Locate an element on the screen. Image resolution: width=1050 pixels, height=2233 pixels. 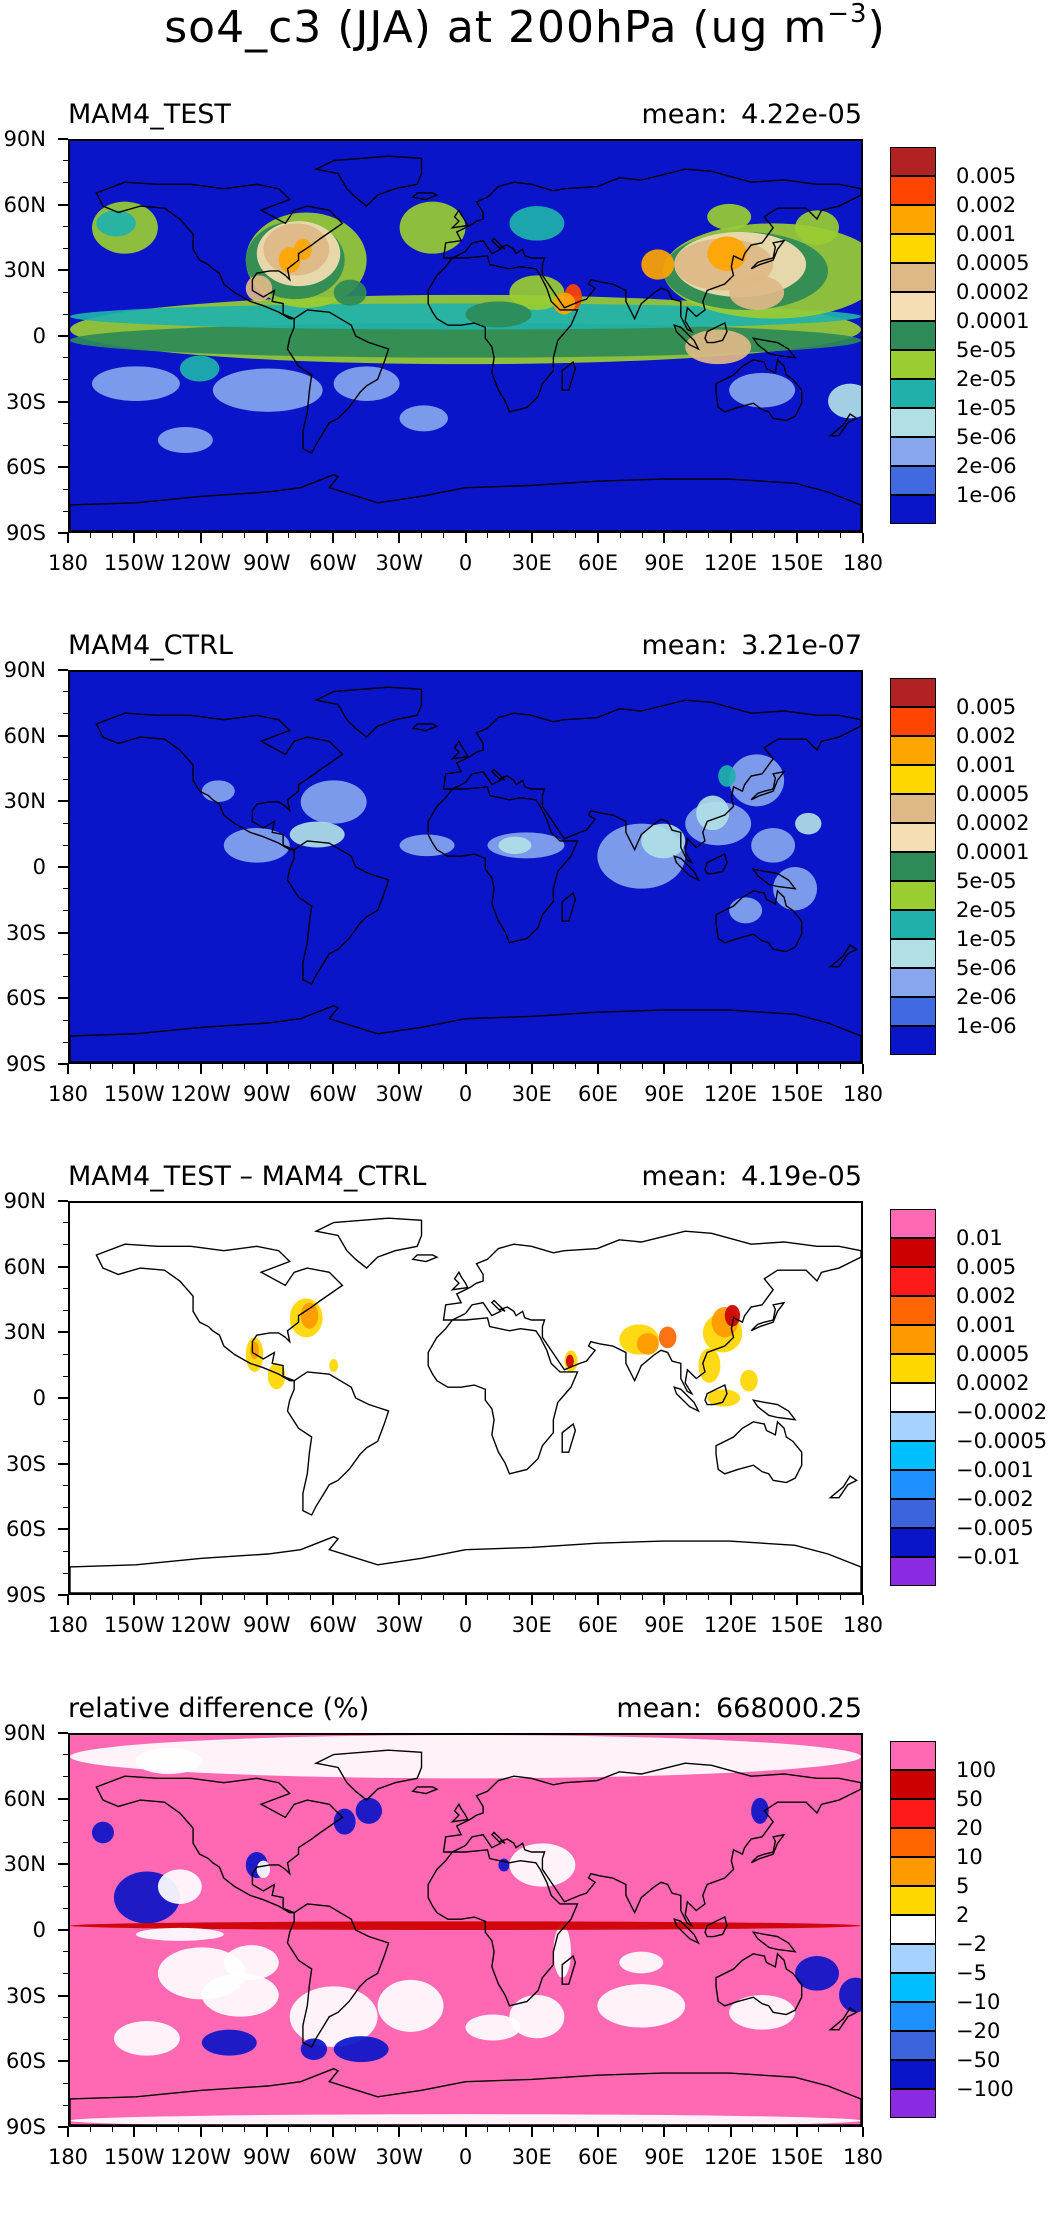
x-tick-label: 180 is located at coordinates (68, 563).